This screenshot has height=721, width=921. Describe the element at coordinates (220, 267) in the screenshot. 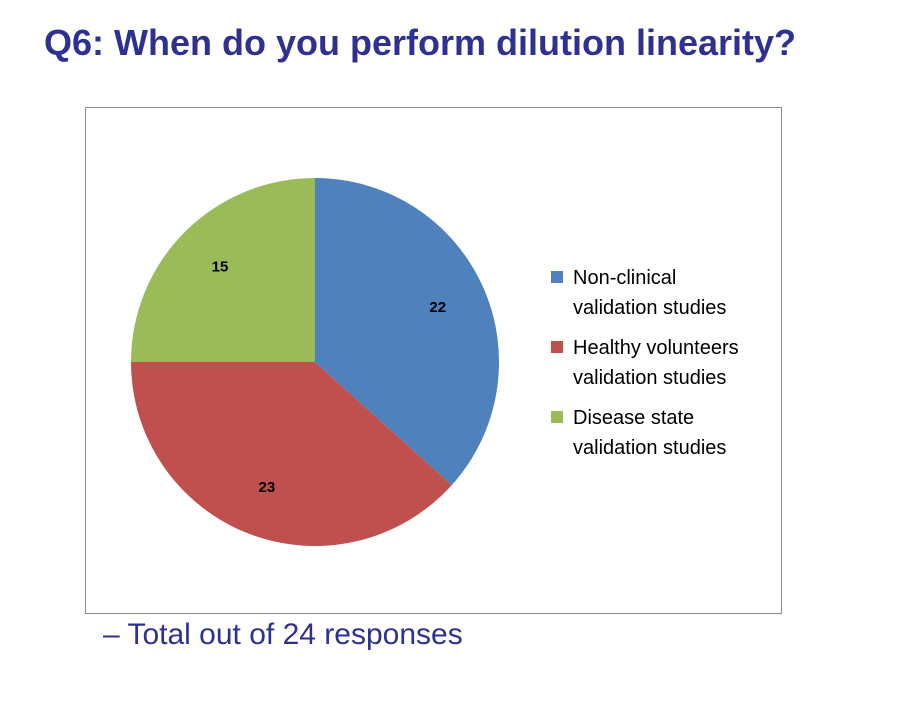

I see `data-label-disease-state: 15` at that location.